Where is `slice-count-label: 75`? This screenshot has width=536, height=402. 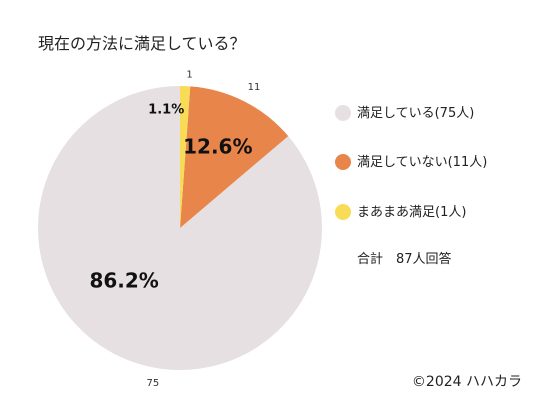 slice-count-label: 75 is located at coordinates (153, 383).